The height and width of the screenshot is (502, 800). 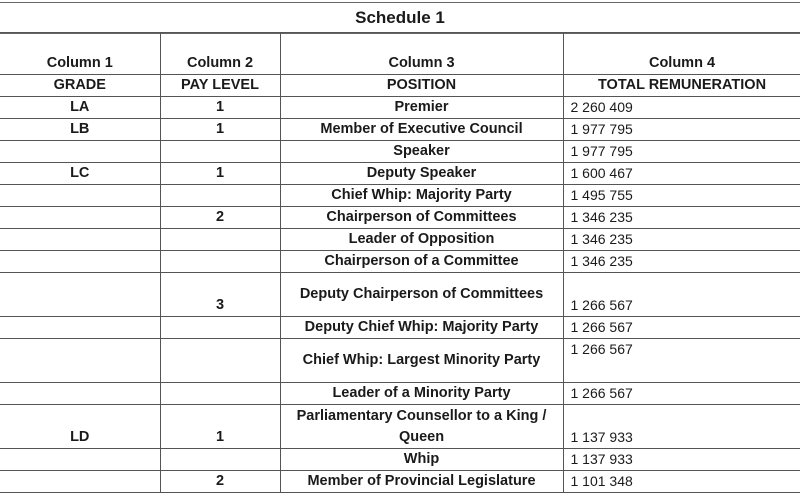 What do you see at coordinates (681, 173) in the screenshot?
I see `remuneration-cell: 1 600 467` at bounding box center [681, 173].